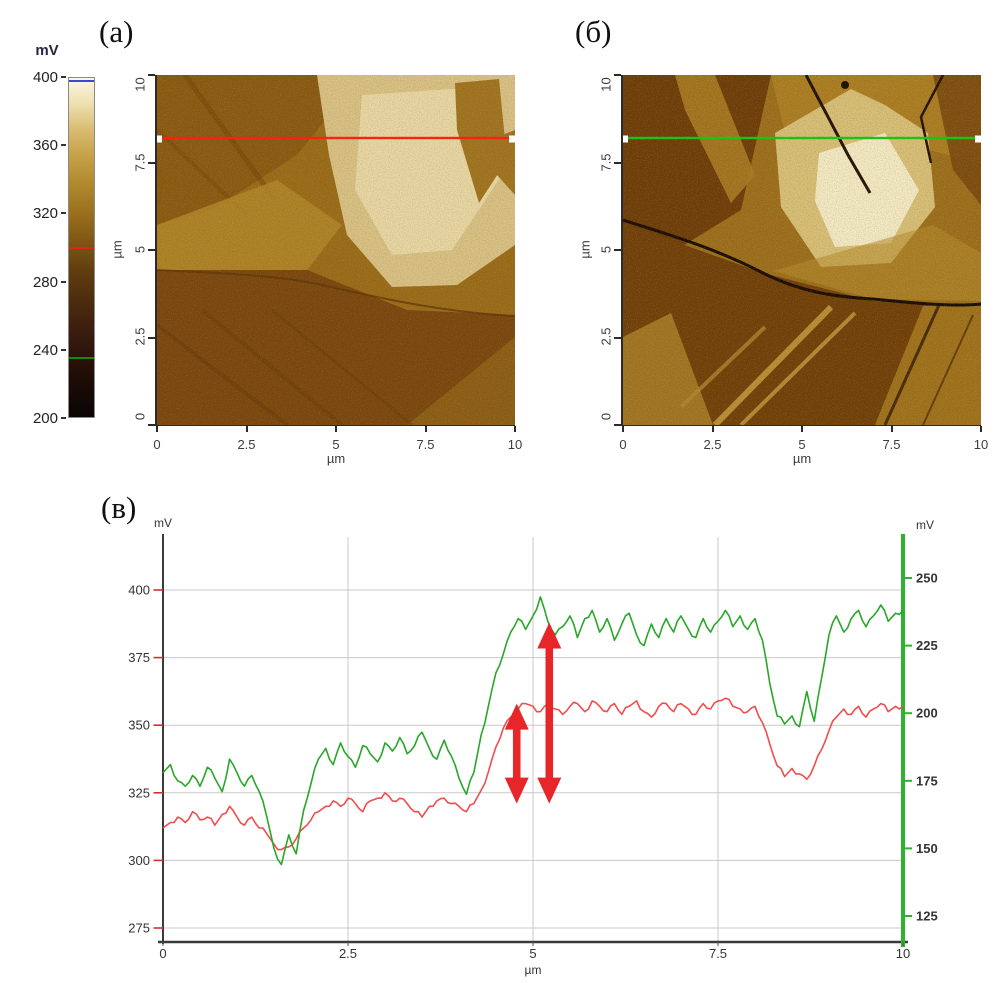  I want to click on panel-b-x-tick-label: 7.5, so click(891, 444).